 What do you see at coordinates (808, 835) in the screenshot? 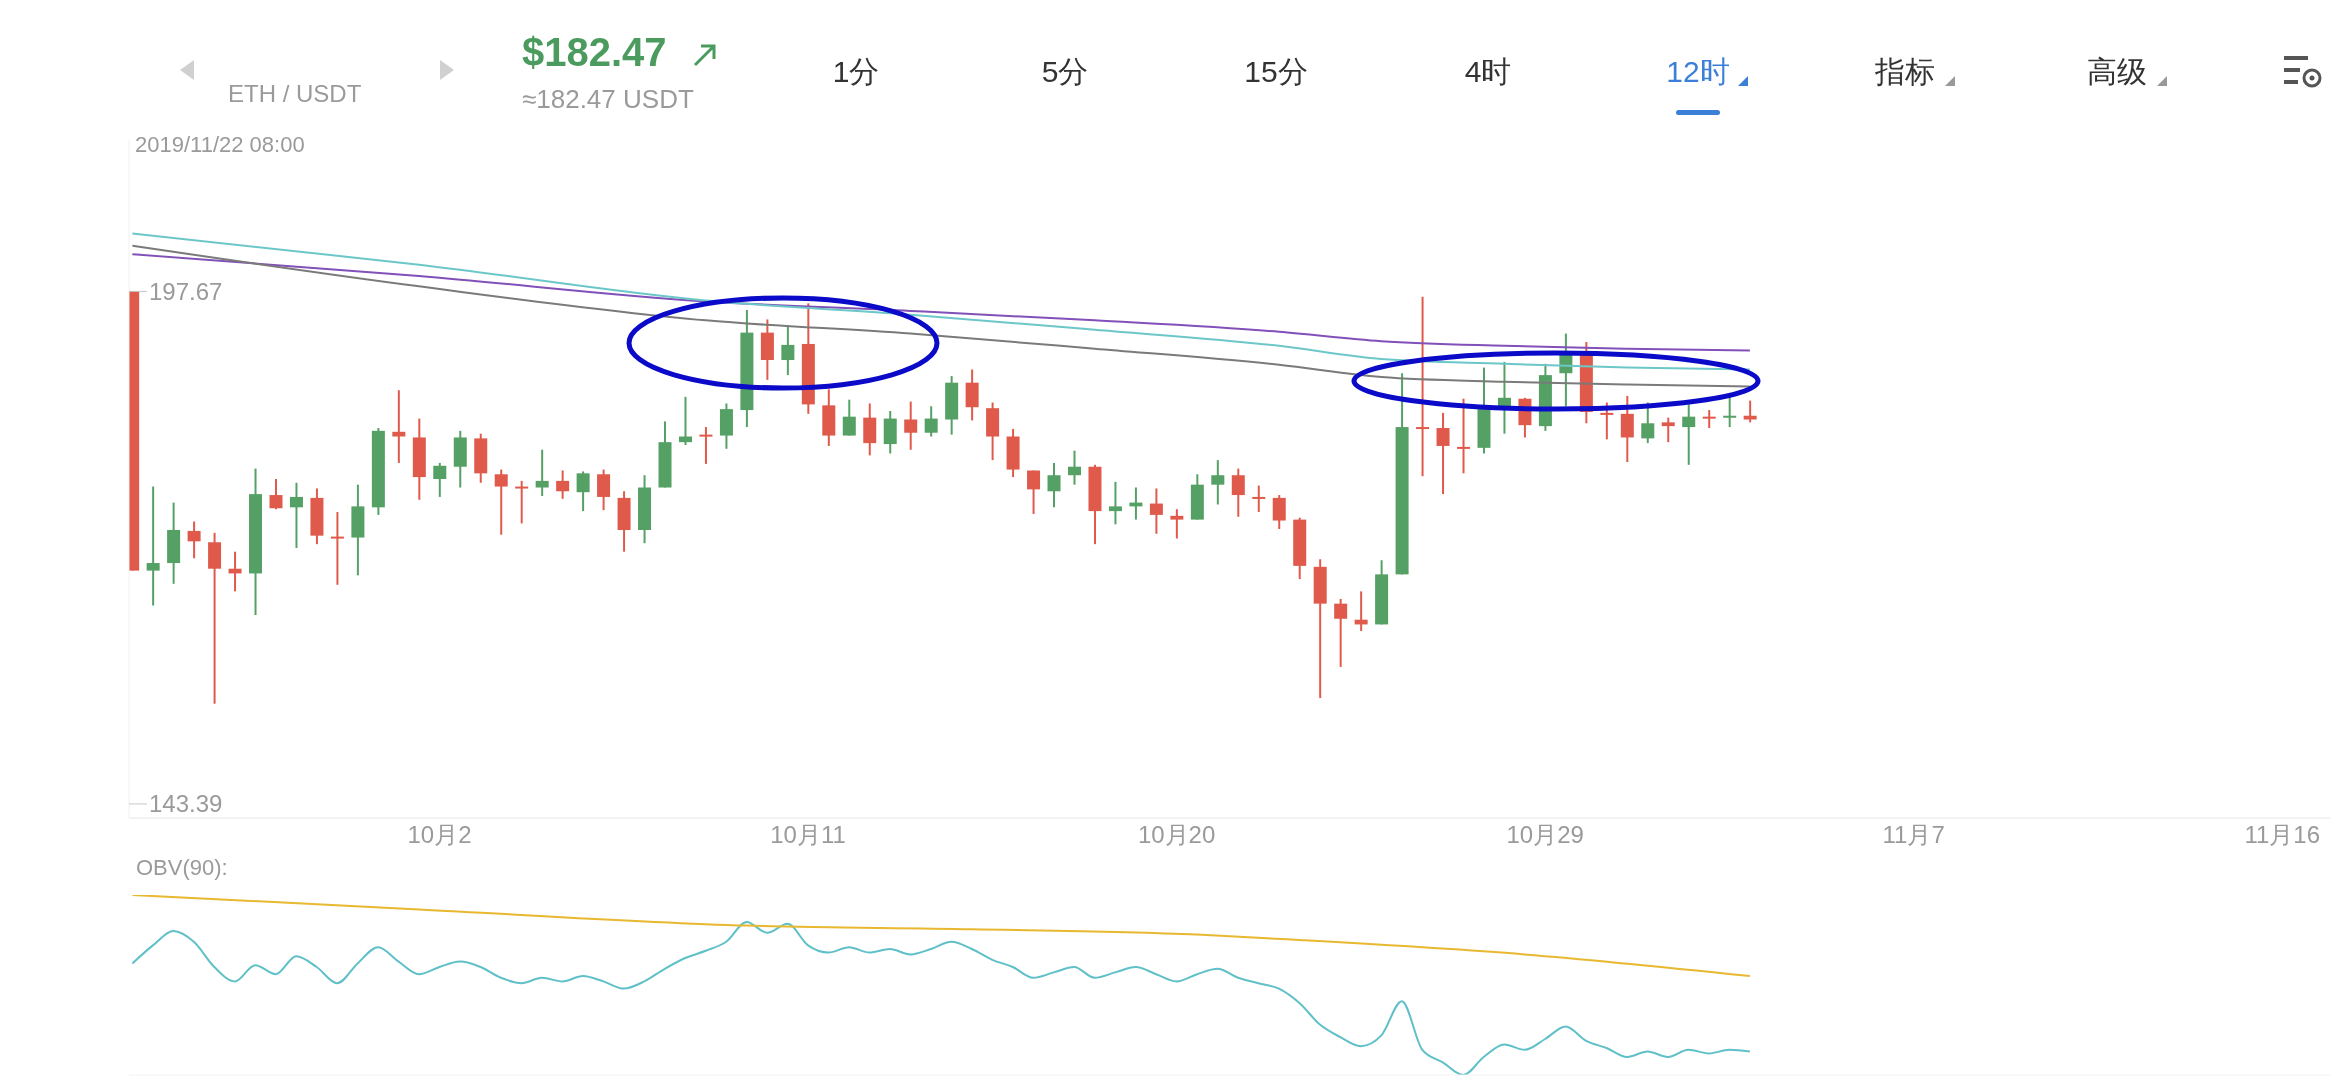
I see `x-tick-label: 10月11` at bounding box center [808, 835].